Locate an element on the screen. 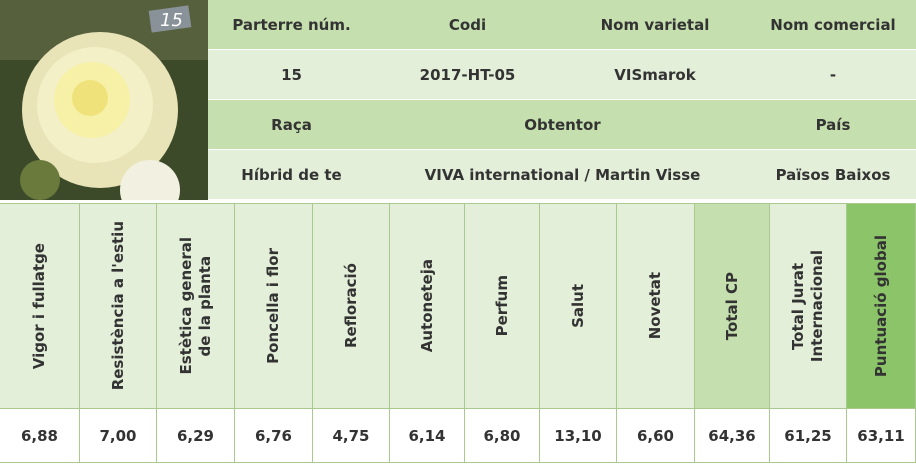 This screenshot has width=916, height=466. score-header-text: Estètica general de la planta is located at coordinates (196, 306).